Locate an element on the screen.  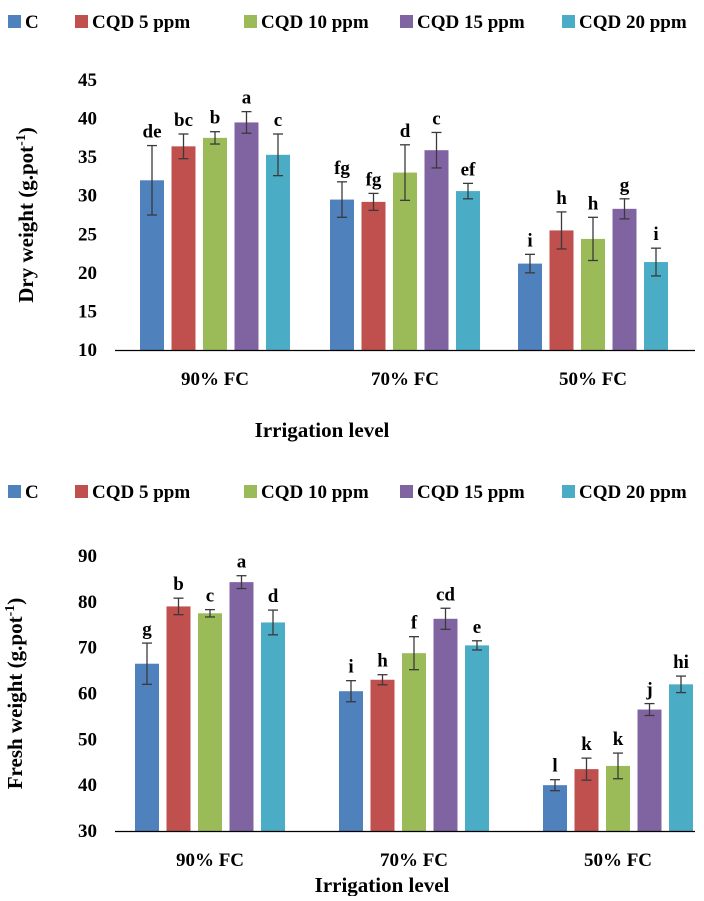
significance-letter: f is located at coordinates (414, 623).